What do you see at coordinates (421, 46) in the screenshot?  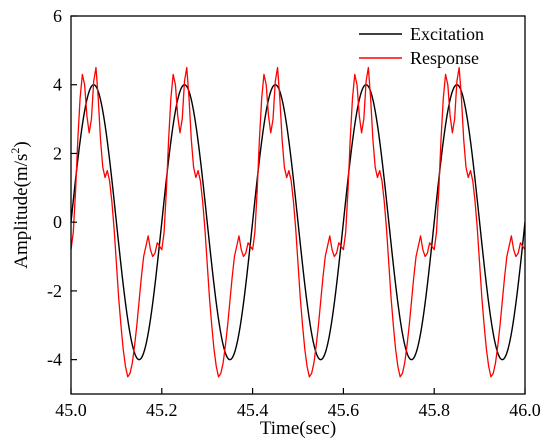 I see `legend: Excitation Response` at bounding box center [421, 46].